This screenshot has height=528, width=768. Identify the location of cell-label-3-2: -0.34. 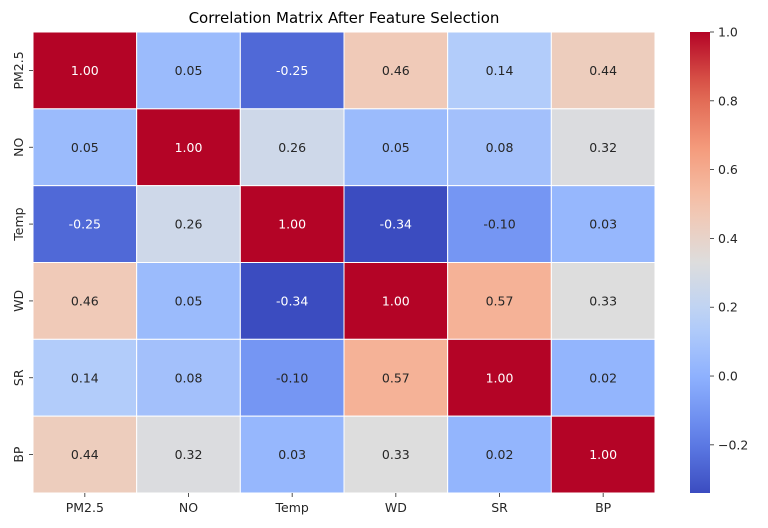
(292, 300).